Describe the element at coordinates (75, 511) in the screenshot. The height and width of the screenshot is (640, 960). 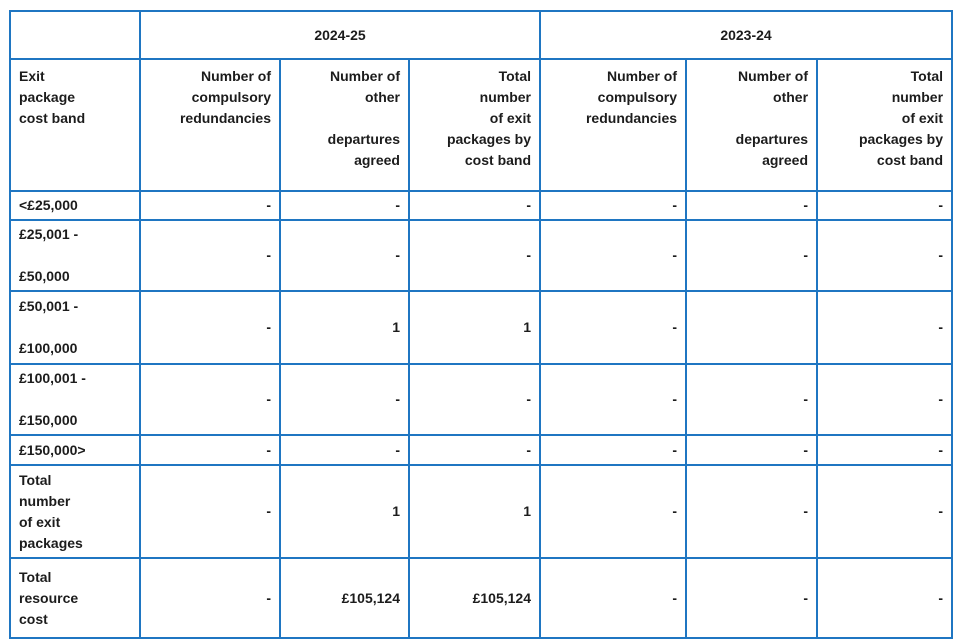
I see `row-label: Total number of exit packages` at that location.